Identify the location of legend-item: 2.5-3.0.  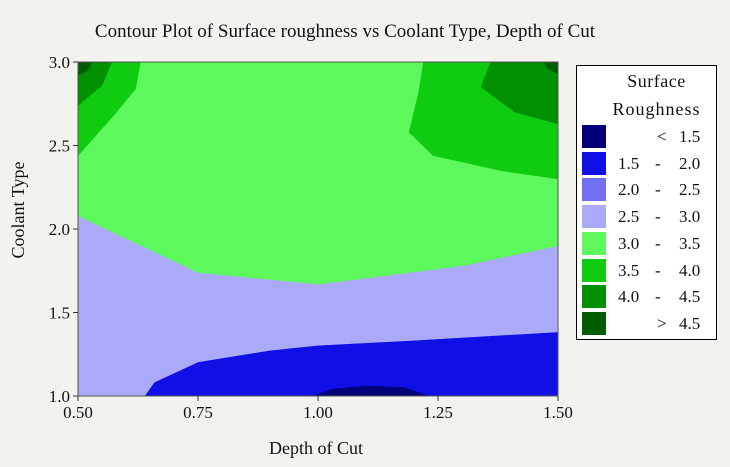
(647, 217).